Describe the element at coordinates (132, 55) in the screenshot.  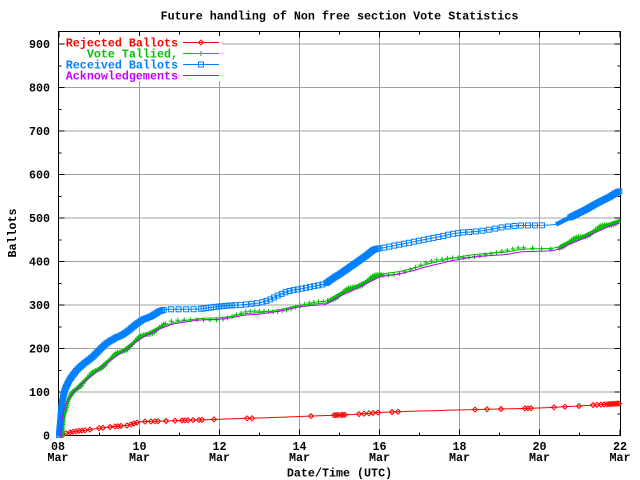
I see `svg-text: Vote Tallied,` at that location.